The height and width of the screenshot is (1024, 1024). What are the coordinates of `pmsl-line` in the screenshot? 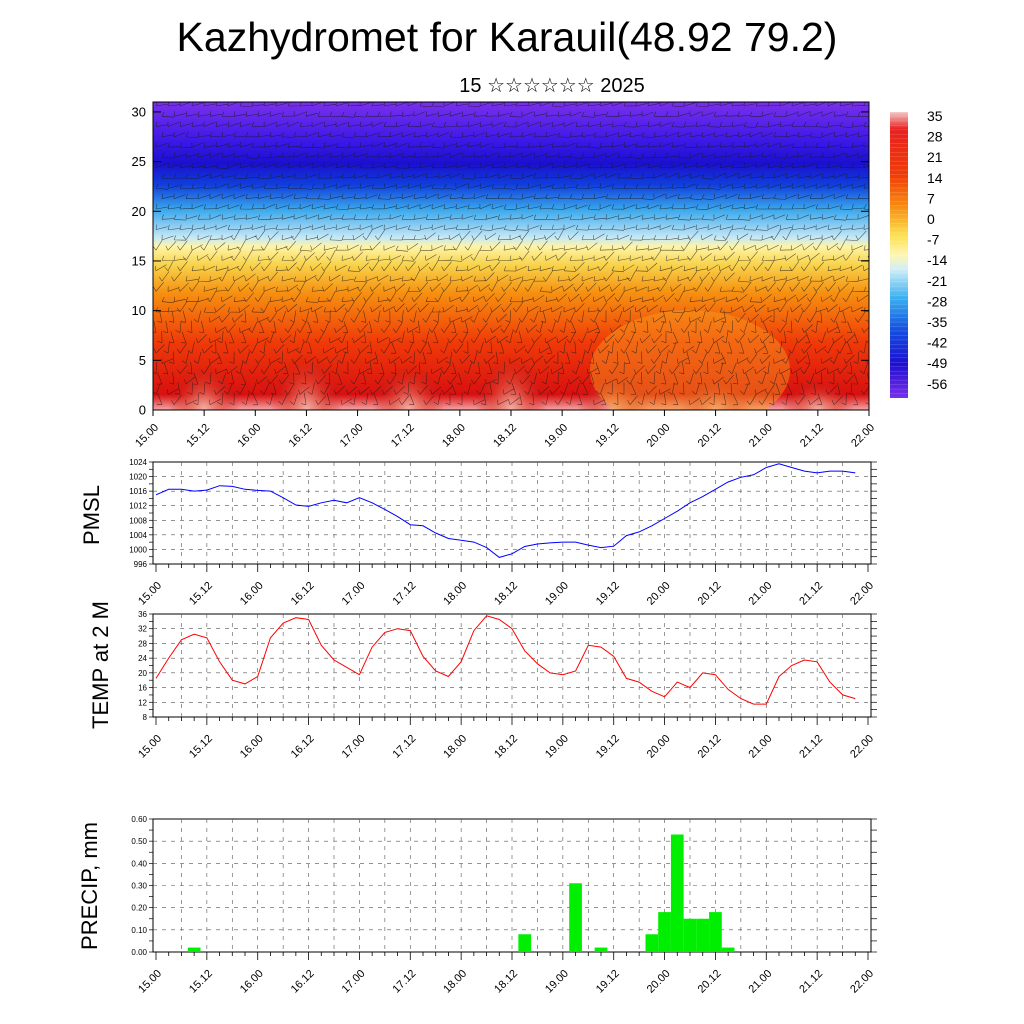 It's located at (505, 510).